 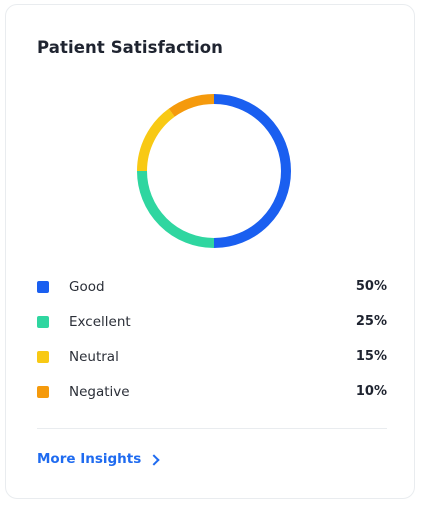 What do you see at coordinates (212, 428) in the screenshot?
I see `divider` at bounding box center [212, 428].